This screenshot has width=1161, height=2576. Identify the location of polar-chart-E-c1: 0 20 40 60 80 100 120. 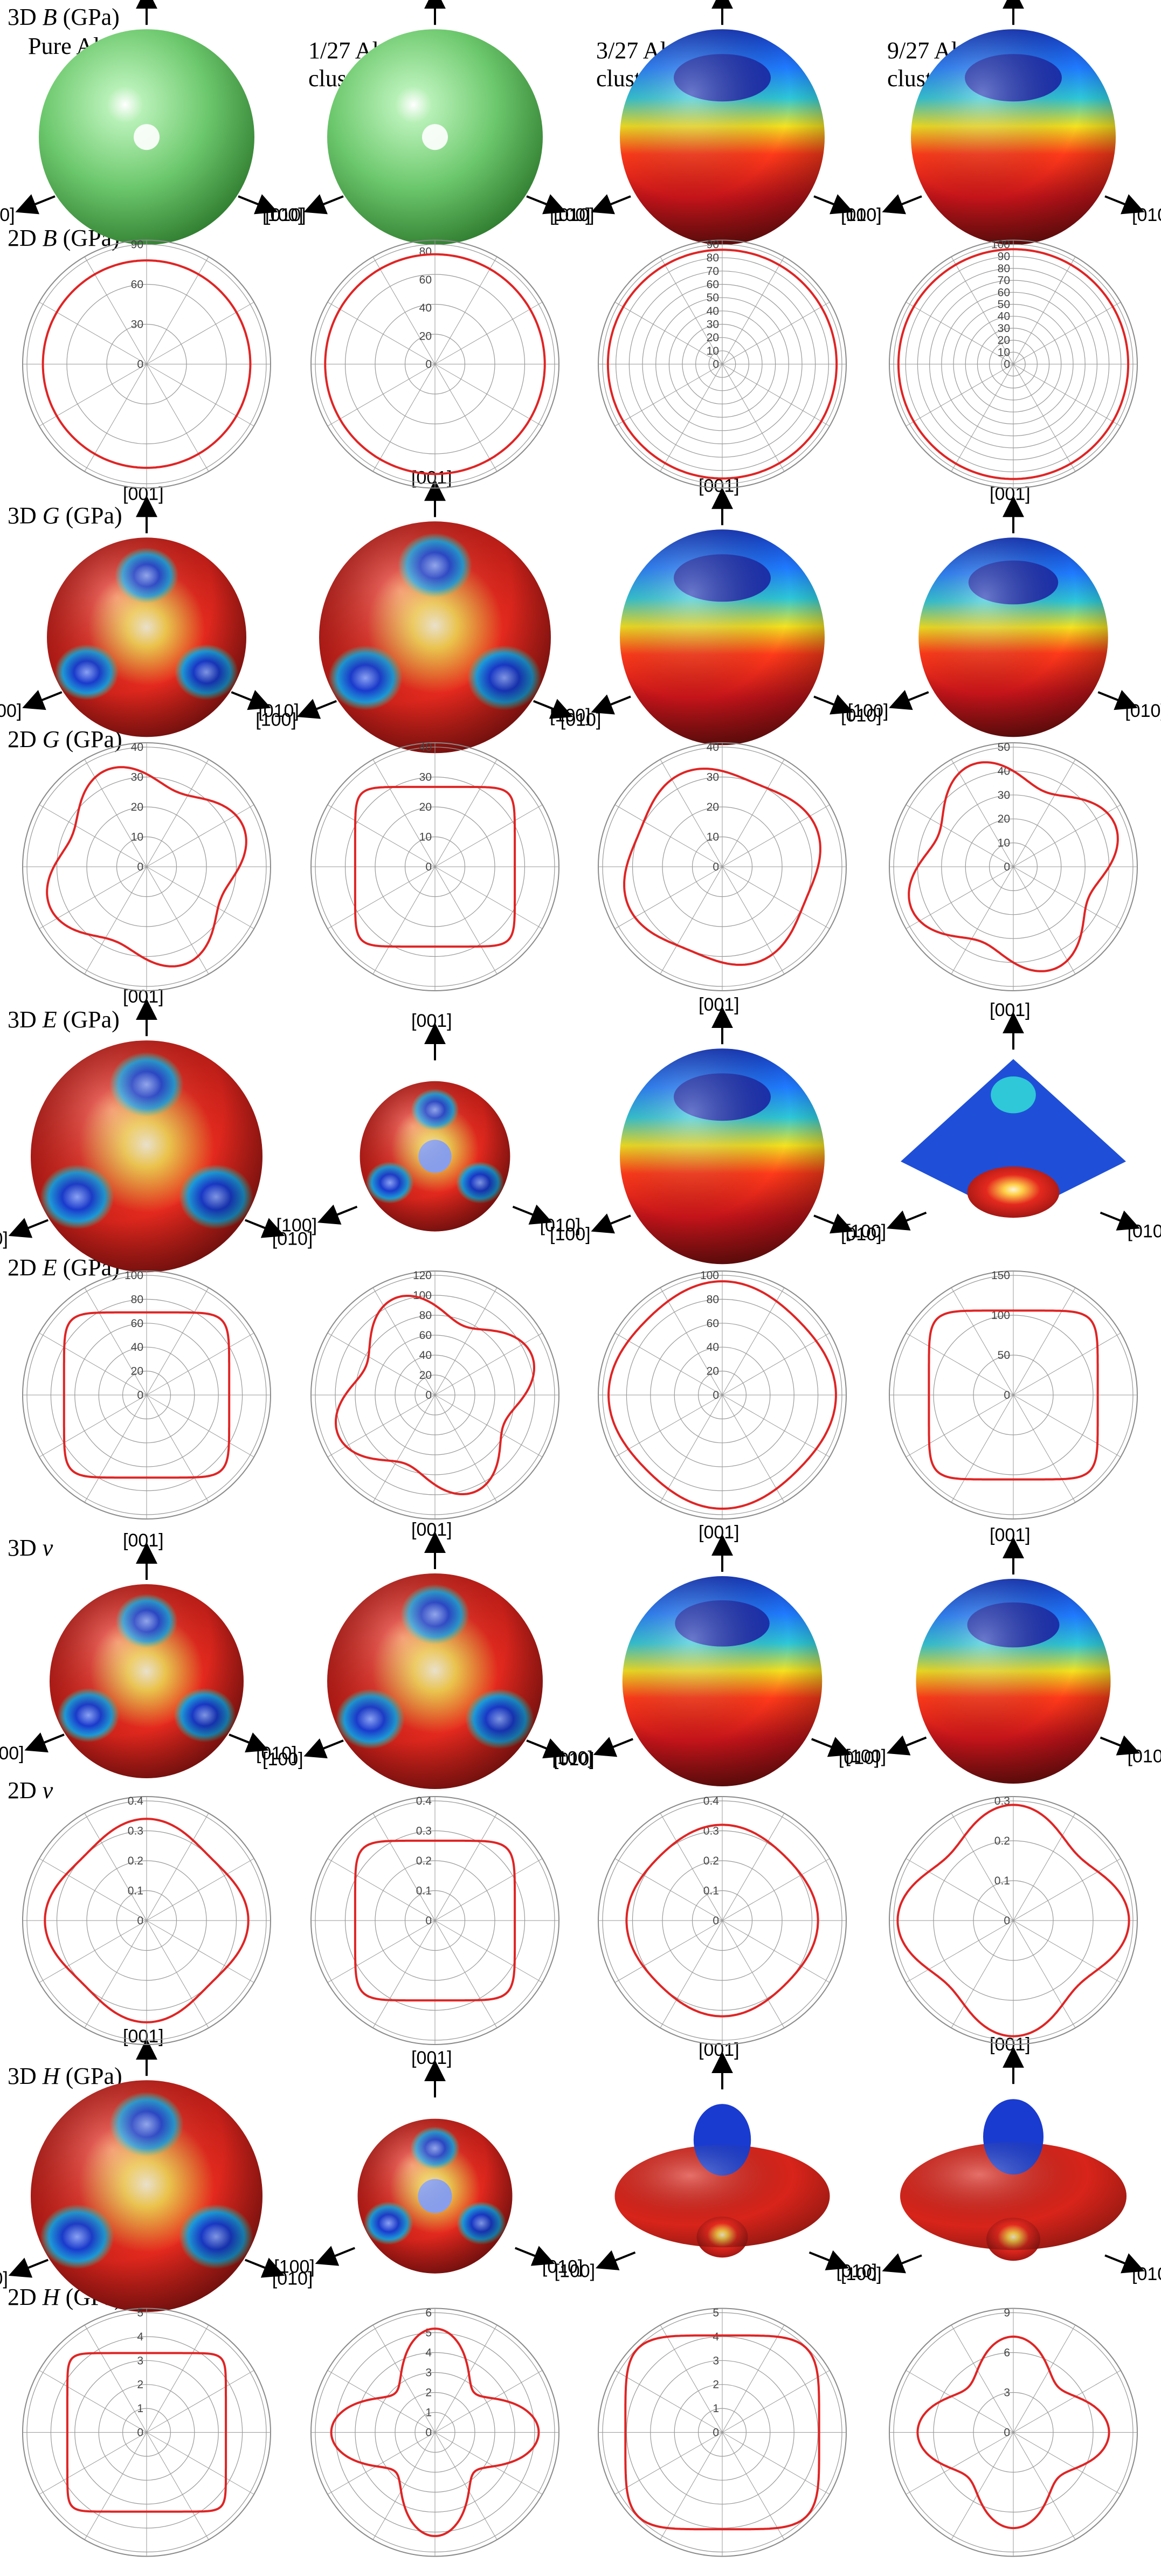
(434, 1394).